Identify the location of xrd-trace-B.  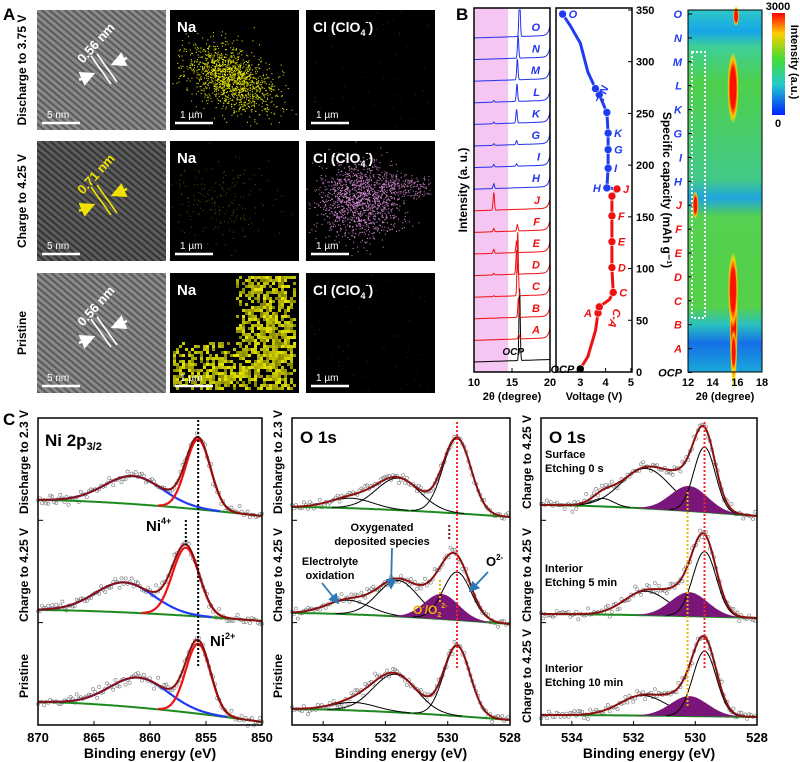
(512, 308).